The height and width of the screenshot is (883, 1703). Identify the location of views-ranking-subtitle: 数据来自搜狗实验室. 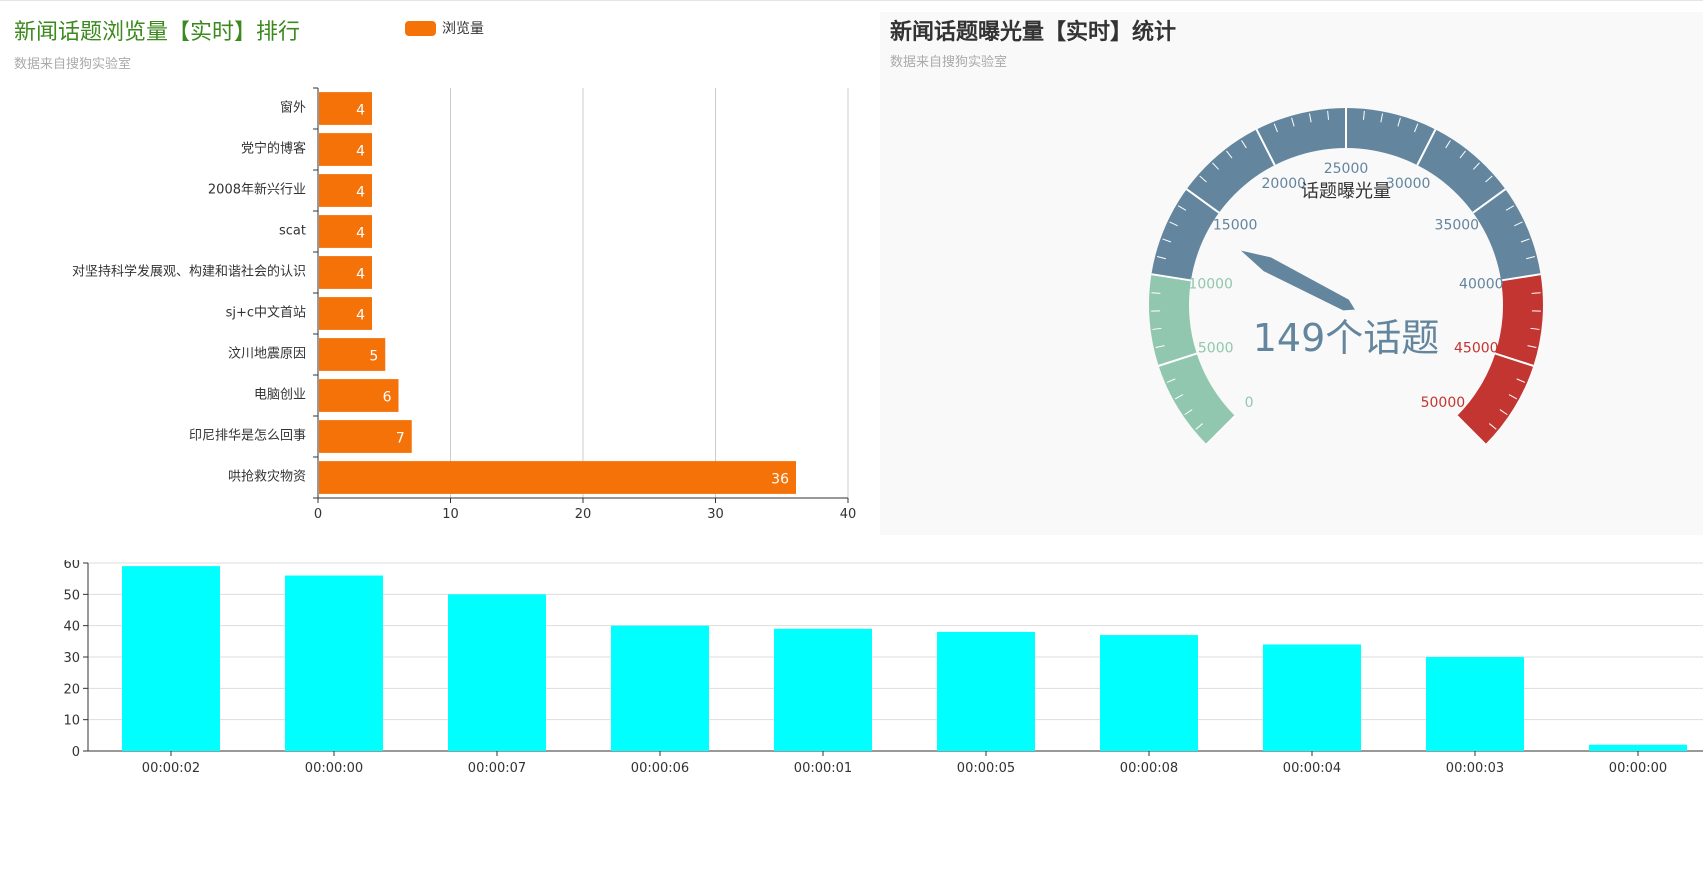
(73, 64).